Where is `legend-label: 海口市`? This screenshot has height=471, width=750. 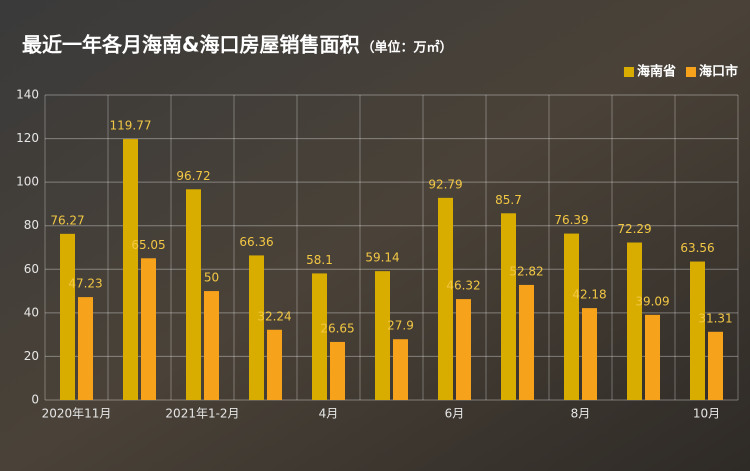
legend-label: 海口市 is located at coordinates (718, 72).